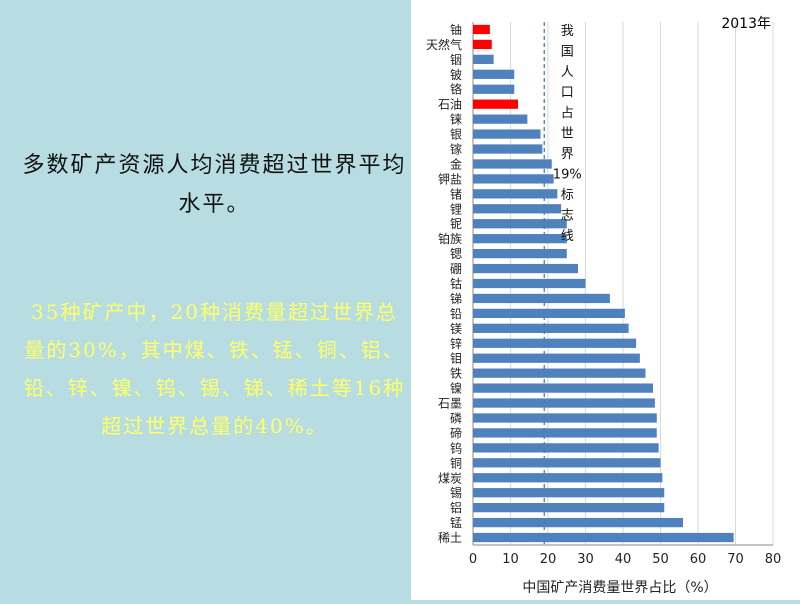  Describe the element at coordinates (456, 254) in the screenshot. I see `category-label: 锶` at that location.